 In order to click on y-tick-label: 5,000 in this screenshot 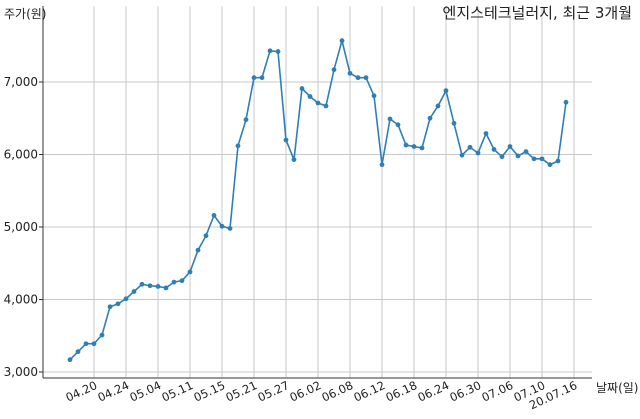, I will do `click(21, 227)`.